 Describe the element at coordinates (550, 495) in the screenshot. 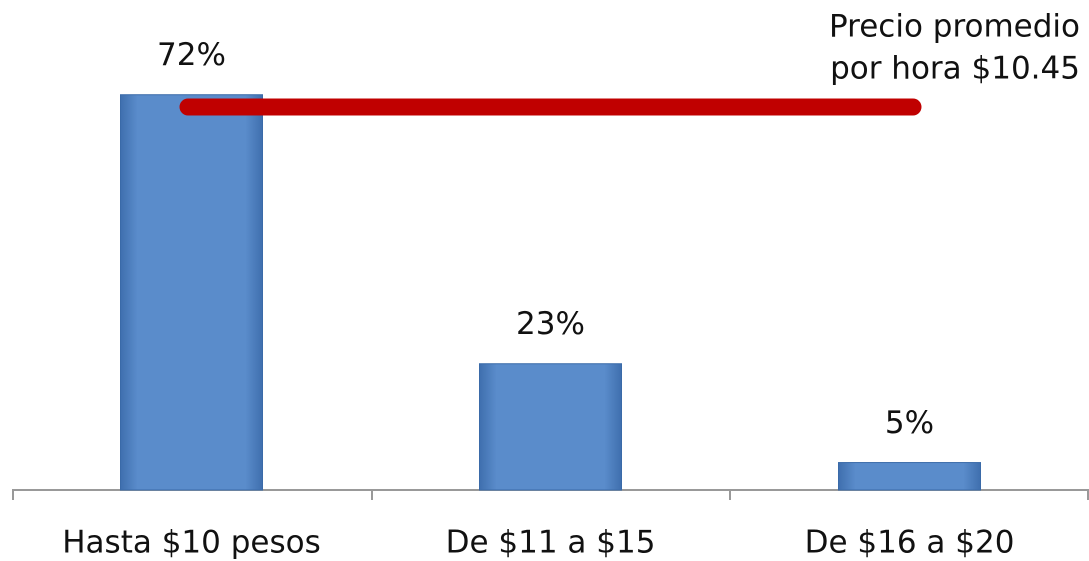

I see `x-ticks` at that location.